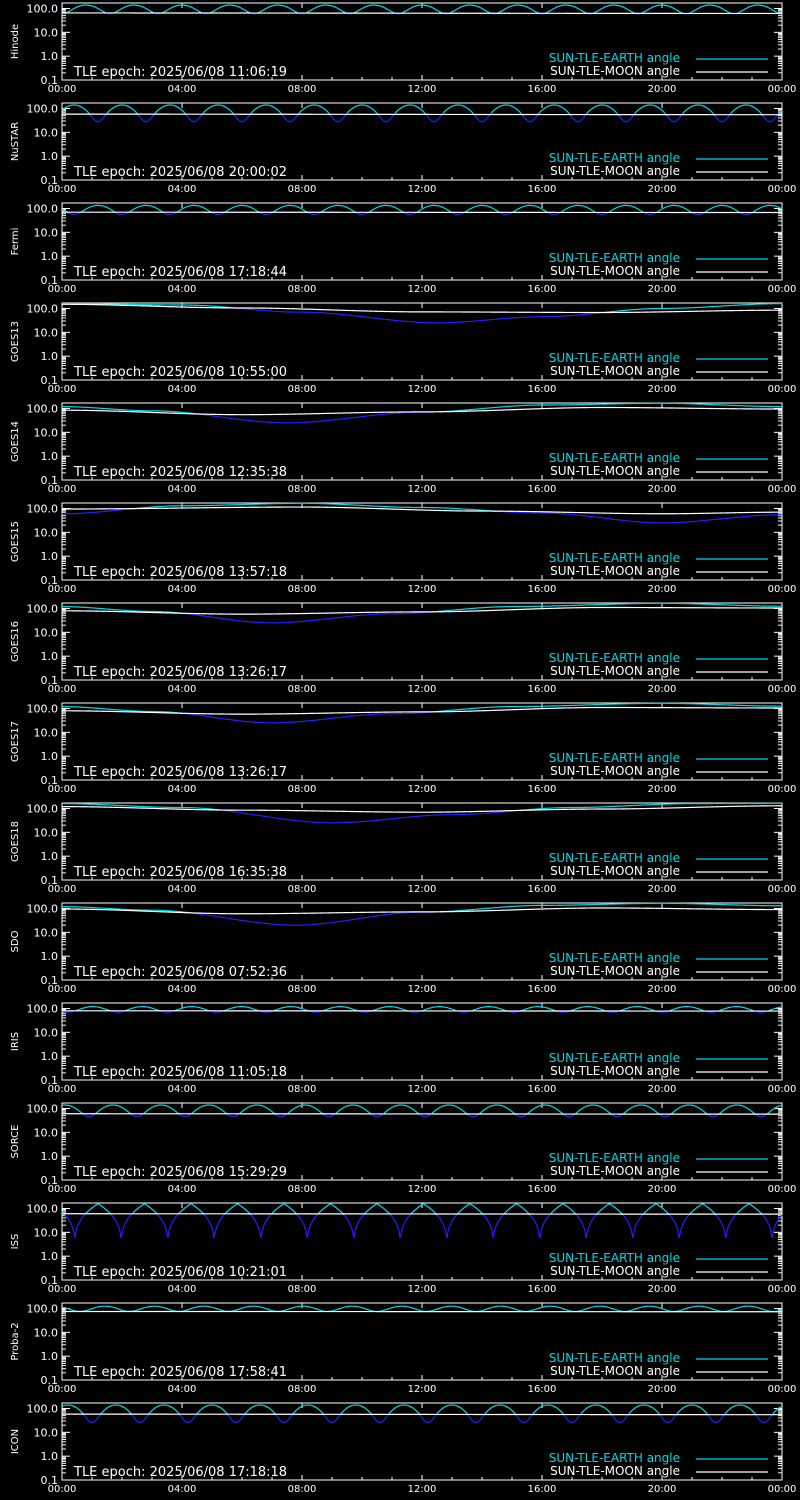 The width and height of the screenshot is (800, 1500). What do you see at coordinates (422, 308) in the screenshot?
I see `series-sun-tle-moon-angle` at bounding box center [422, 308].